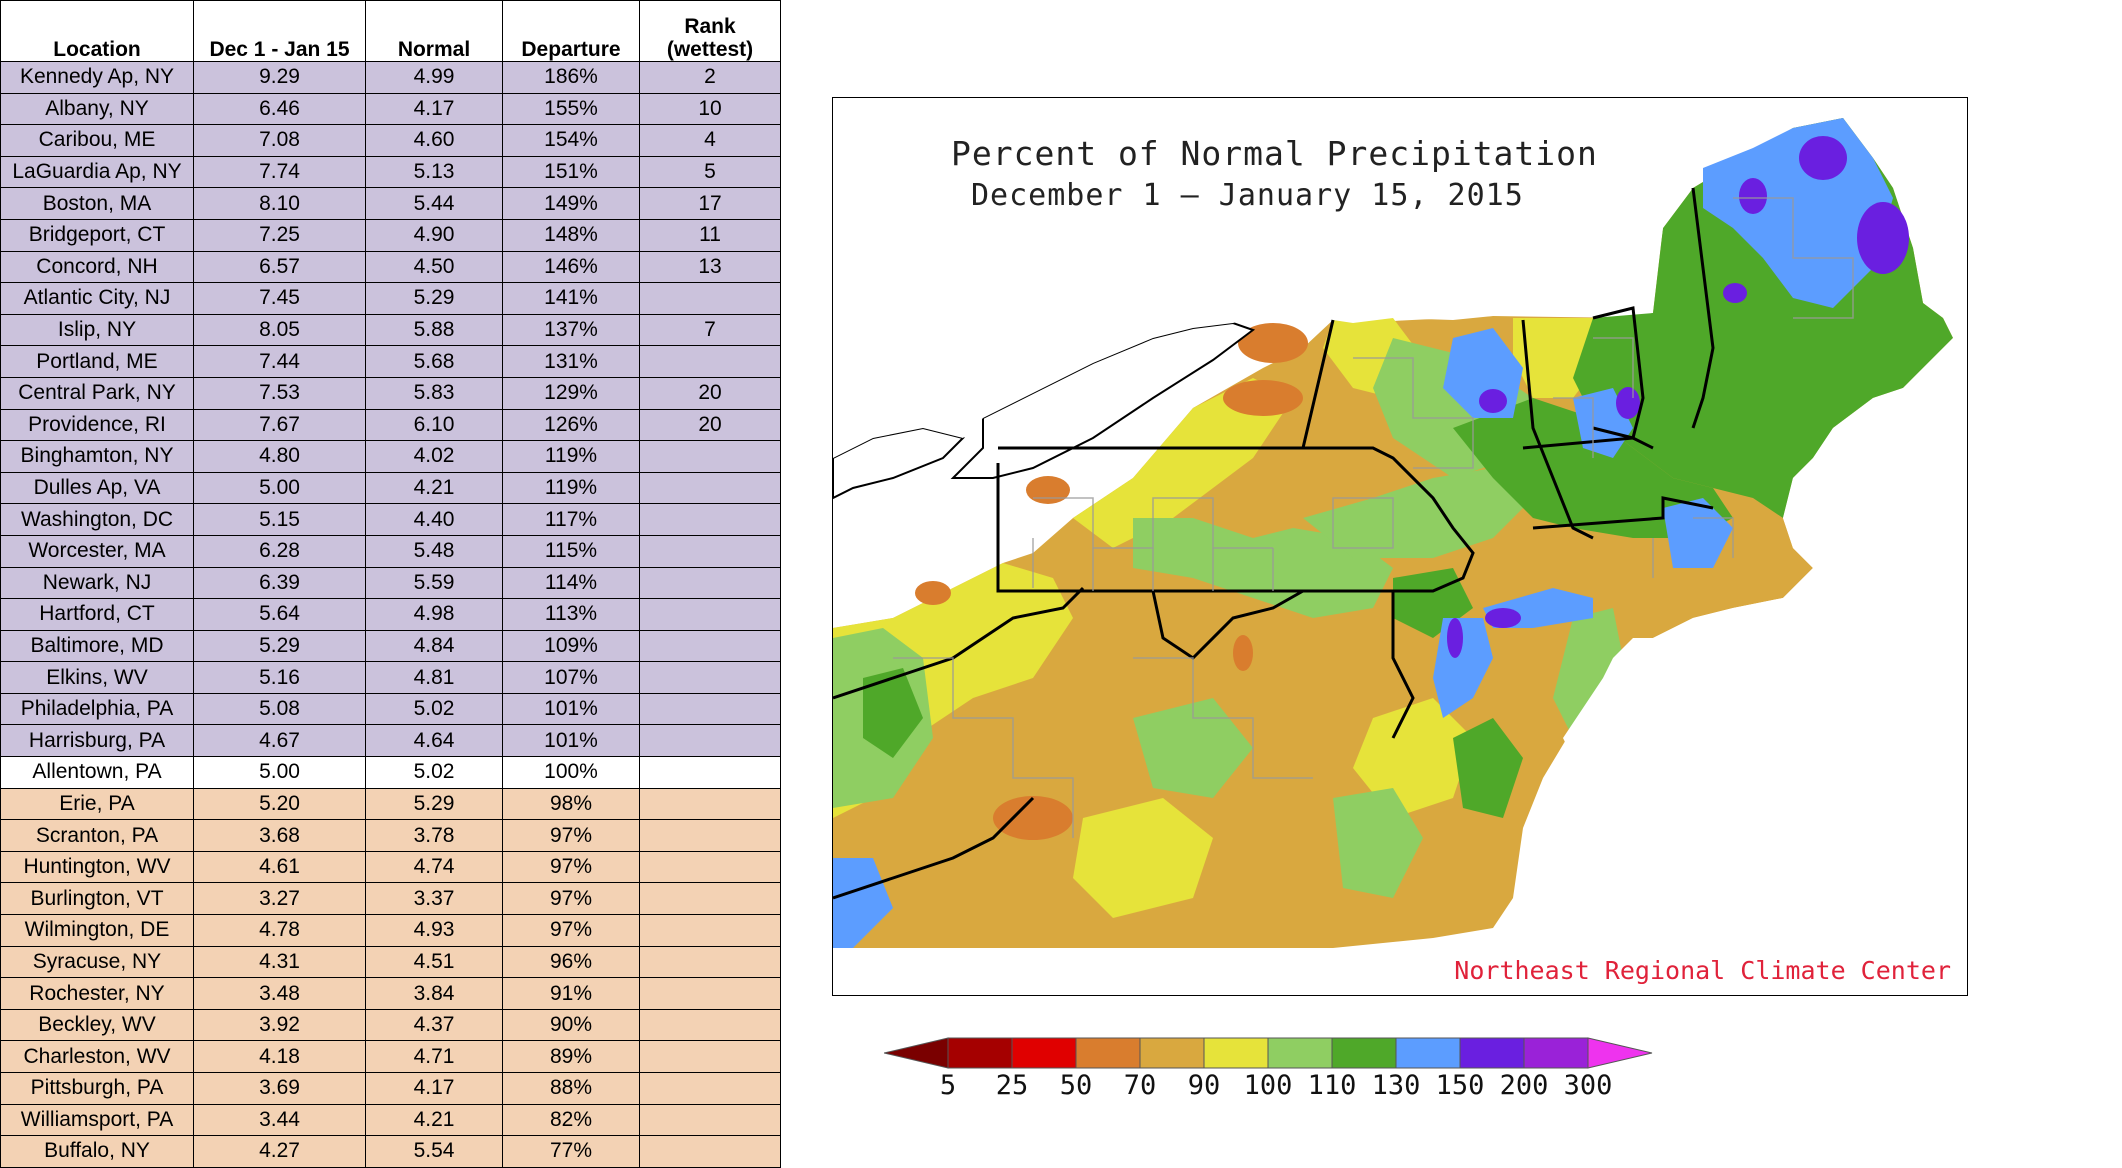 The image size is (2122, 1168). I want to click on cell-location: Albany, NY, so click(97, 109).